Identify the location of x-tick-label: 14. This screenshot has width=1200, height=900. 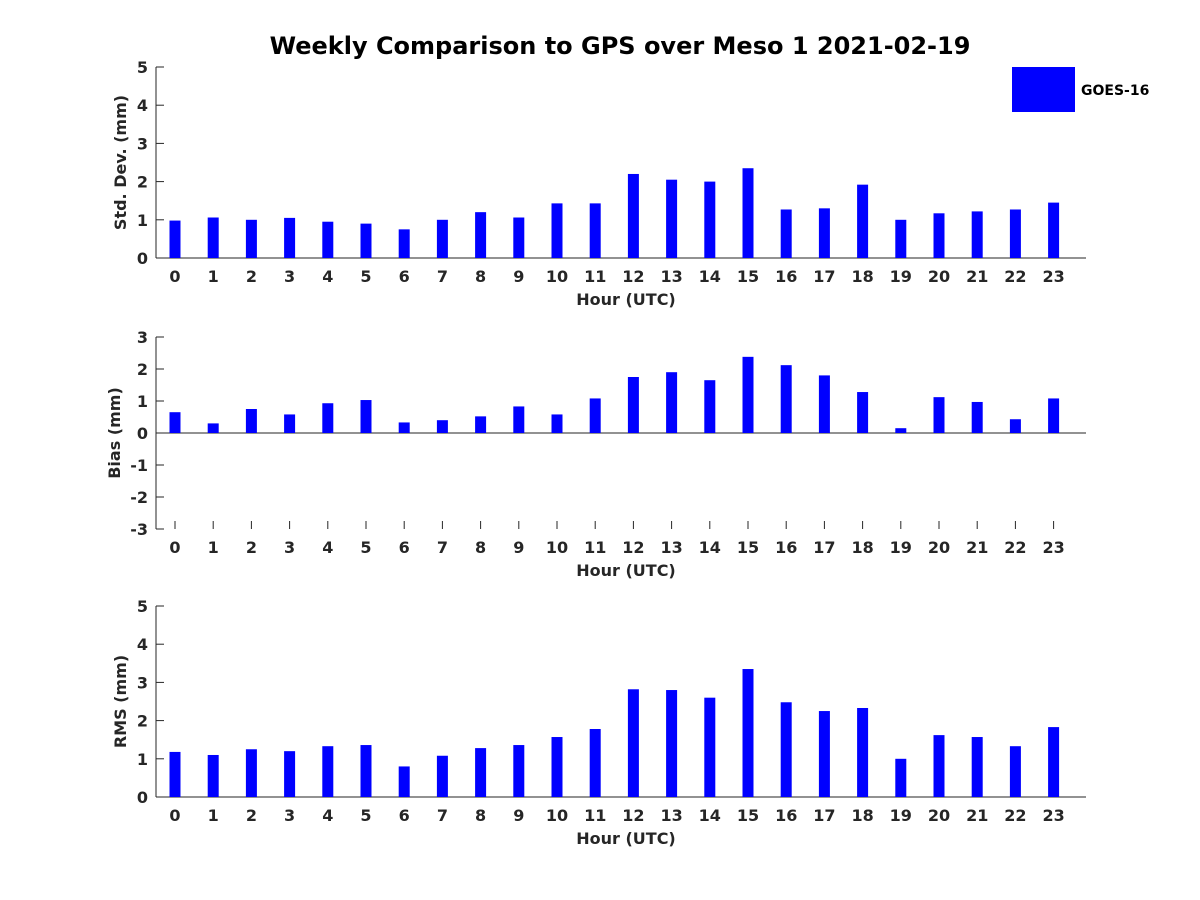
(710, 815).